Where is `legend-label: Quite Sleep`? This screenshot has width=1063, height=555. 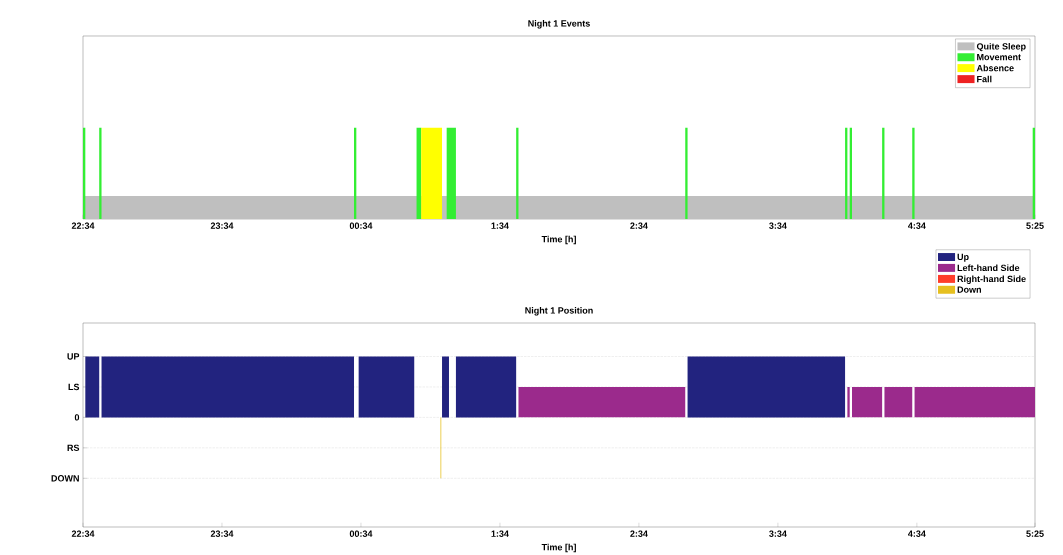 legend-label: Quite Sleep is located at coordinates (1001, 47).